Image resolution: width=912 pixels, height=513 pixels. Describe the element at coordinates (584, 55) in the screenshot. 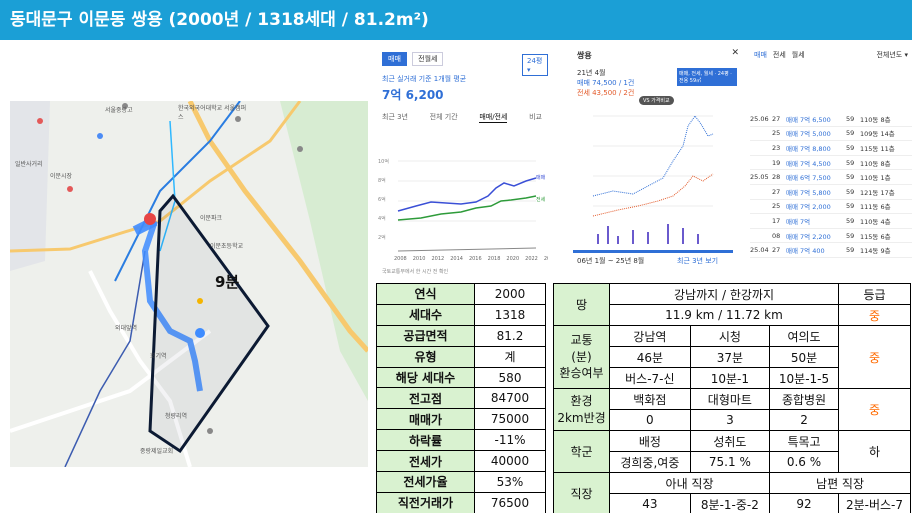

I see `complex-title: 쌍용` at that location.